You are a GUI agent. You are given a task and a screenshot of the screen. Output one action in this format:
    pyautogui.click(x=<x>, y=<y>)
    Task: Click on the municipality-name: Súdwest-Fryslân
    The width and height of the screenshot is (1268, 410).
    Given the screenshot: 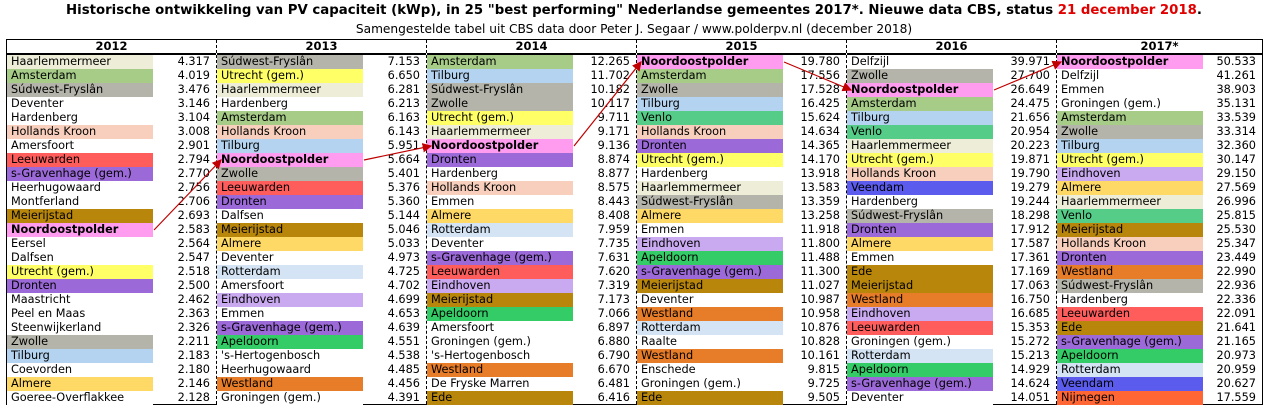 What is the action you would take?
    pyautogui.click(x=710, y=202)
    